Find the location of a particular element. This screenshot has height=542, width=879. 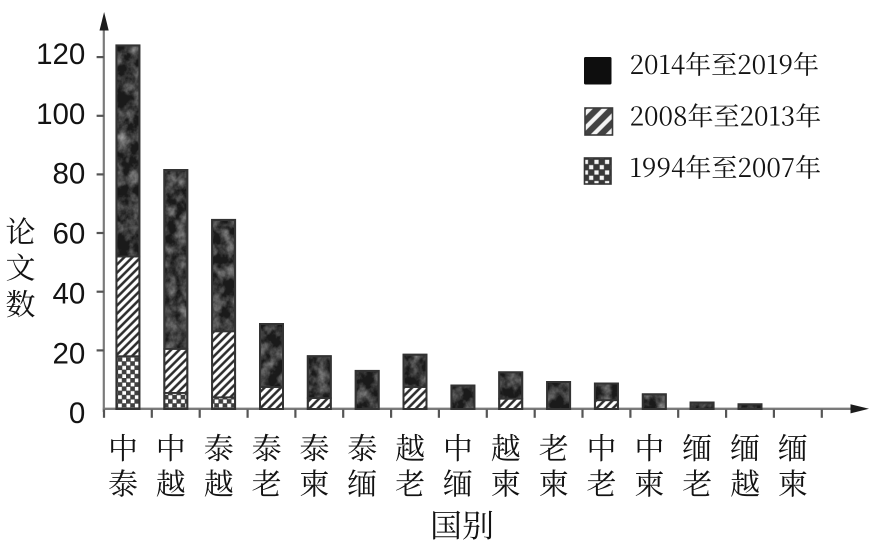

svg-text: 数 is located at coordinates (21, 302).